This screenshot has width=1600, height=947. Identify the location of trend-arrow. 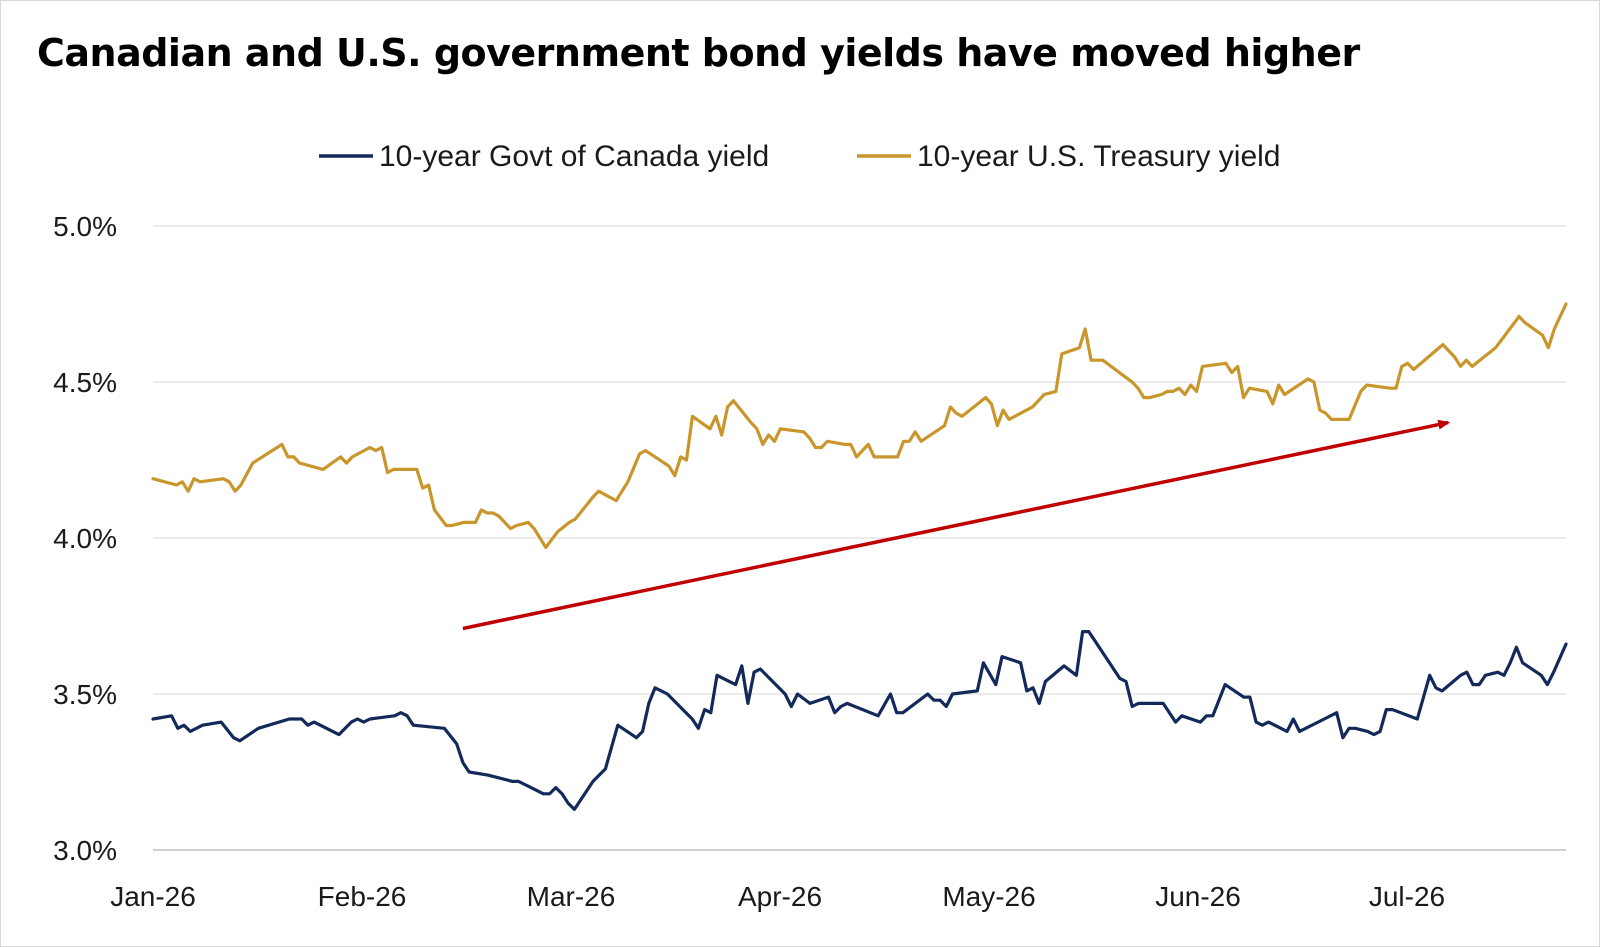
(956, 525).